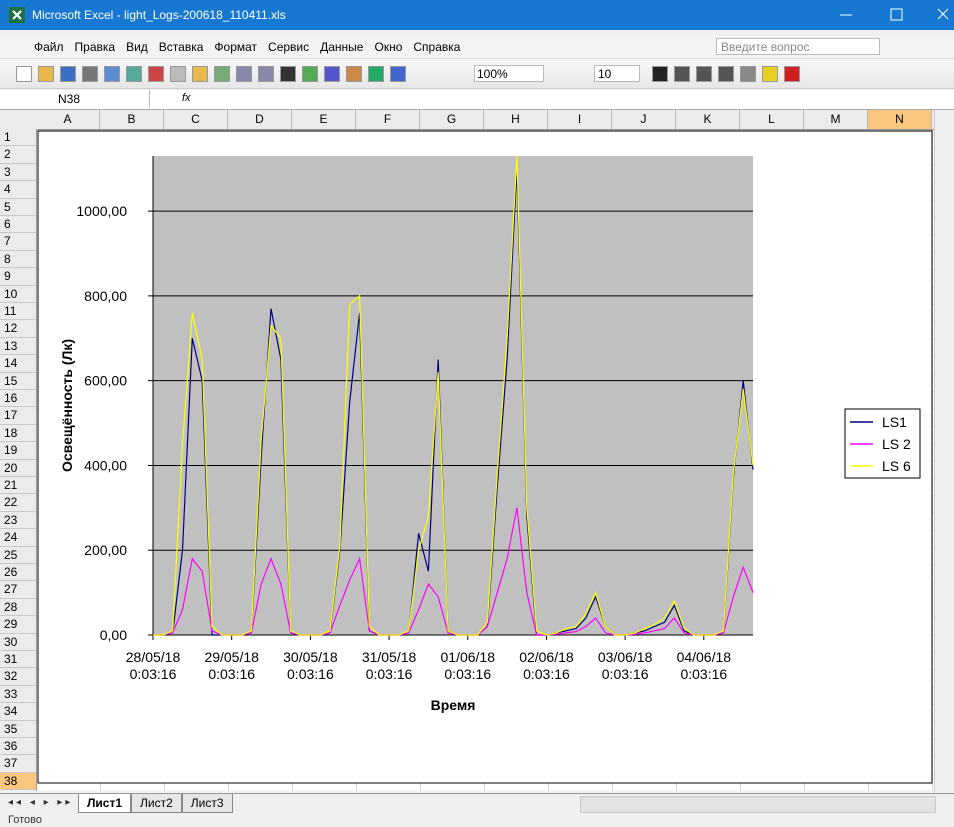 This screenshot has width=954, height=827. What do you see at coordinates (18, 538) in the screenshot?
I see `row-header: 24` at bounding box center [18, 538].